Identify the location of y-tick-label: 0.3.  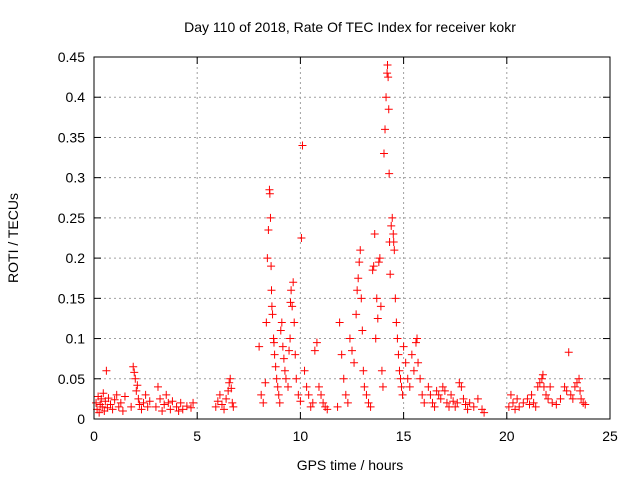
(76, 178).